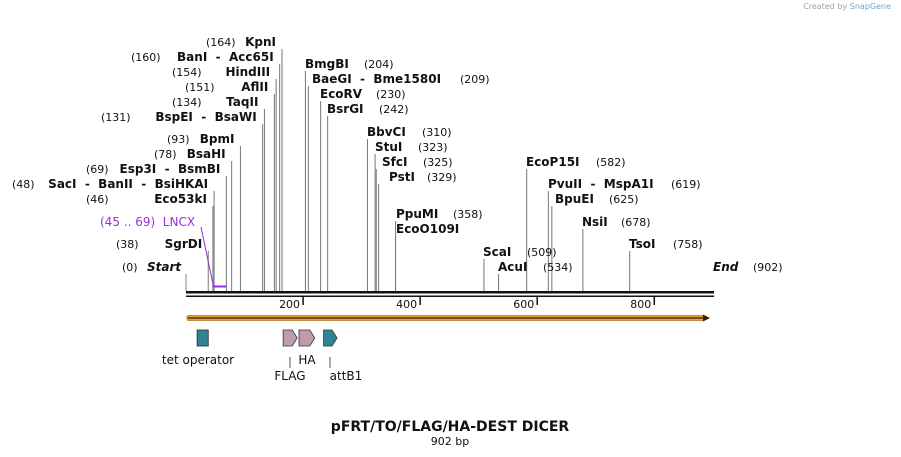 This screenshot has height=457, width=901. Describe the element at coordinates (386, 132) in the screenshot. I see `cut-site-name: BbvCI` at that location.